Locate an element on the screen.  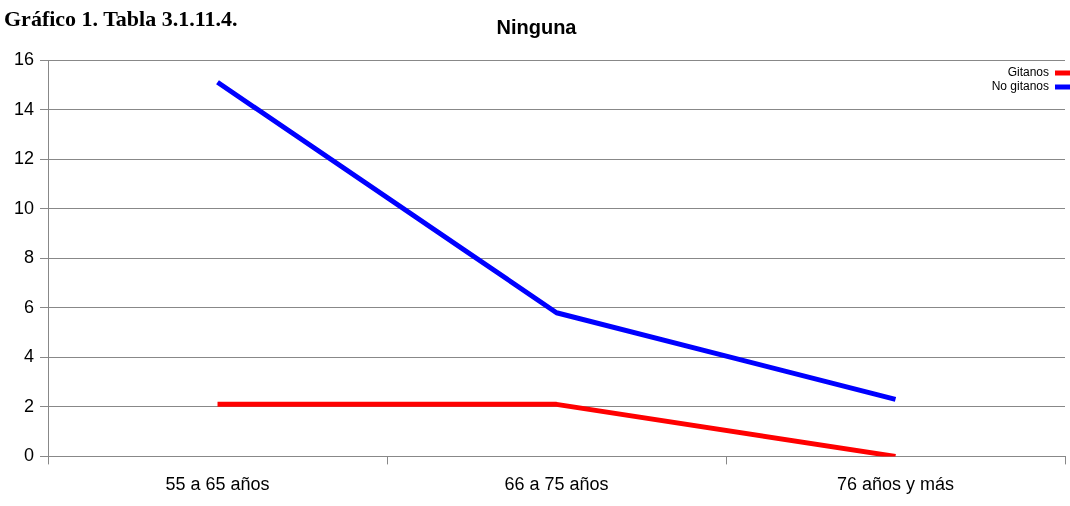
x-tick-label: 76 años y más is located at coordinates (895, 484).